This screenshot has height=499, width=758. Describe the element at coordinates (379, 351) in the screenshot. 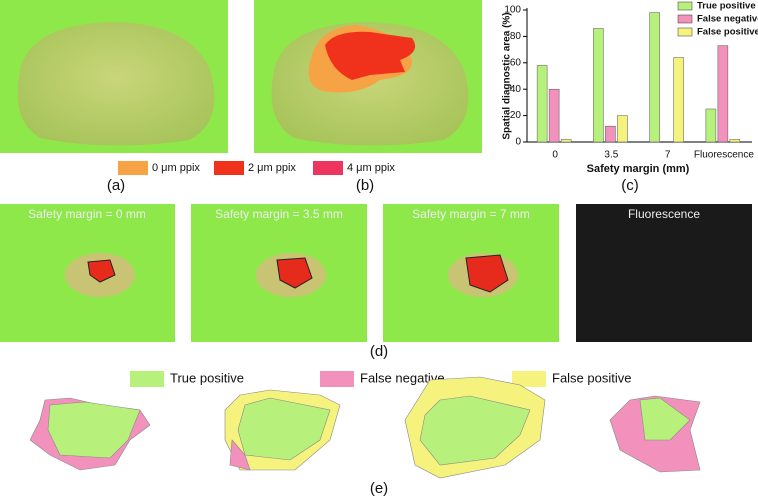

I see `panel-label: (d)` at that location.